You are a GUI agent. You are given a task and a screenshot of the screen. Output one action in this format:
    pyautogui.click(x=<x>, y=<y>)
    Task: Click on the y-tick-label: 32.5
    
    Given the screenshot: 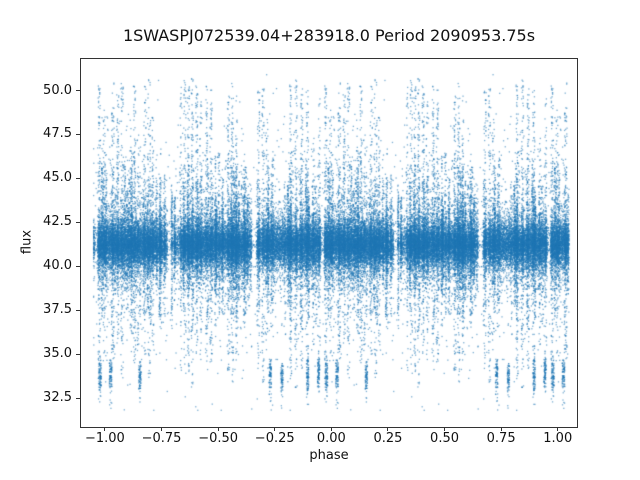 What is the action you would take?
    pyautogui.click(x=57, y=397)
    